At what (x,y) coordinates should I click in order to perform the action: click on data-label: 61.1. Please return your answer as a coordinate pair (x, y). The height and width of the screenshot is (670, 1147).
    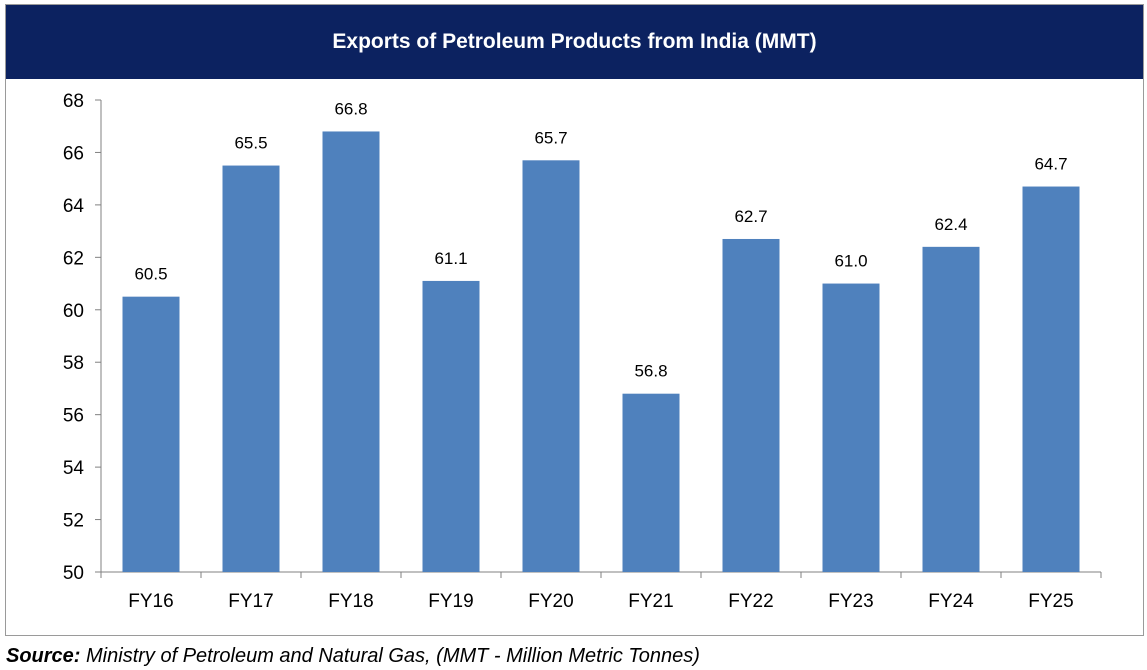
    Looking at the image, I should click on (450, 258).